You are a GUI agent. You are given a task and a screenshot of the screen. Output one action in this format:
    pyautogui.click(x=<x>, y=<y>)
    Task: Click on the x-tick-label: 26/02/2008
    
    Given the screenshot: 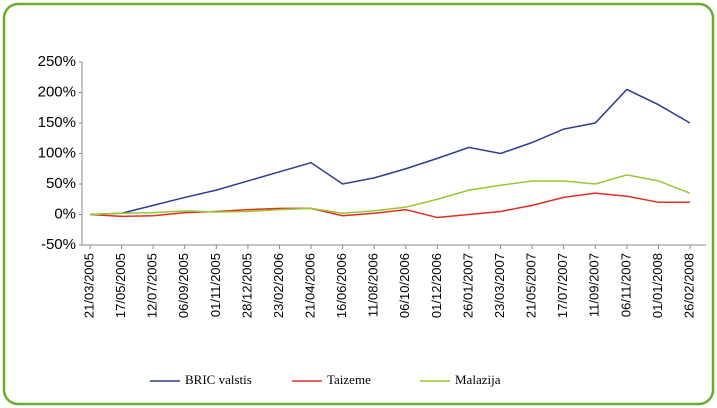 What is the action you would take?
    pyautogui.click(x=688, y=285)
    